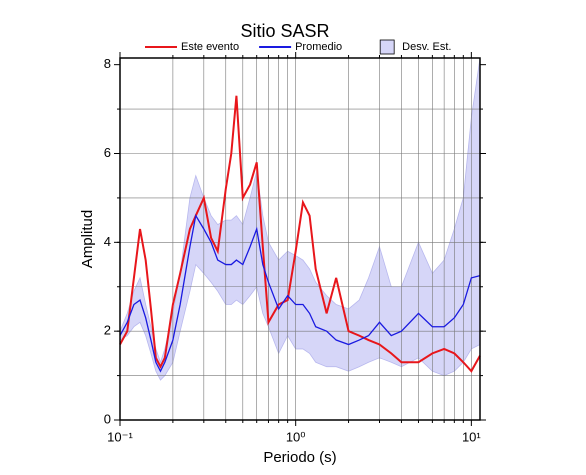 Image resolution: width=586 pixels, height=475 pixels. I want to click on y-tick-label: 8, so click(107, 63).